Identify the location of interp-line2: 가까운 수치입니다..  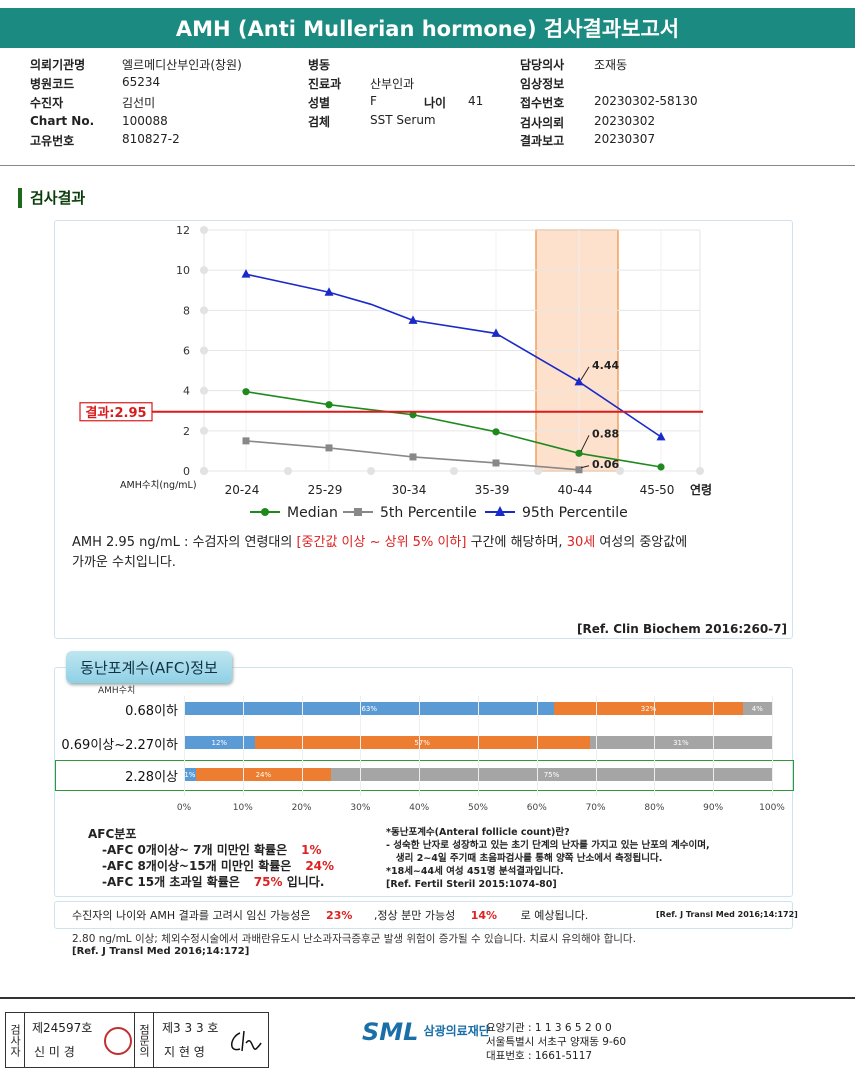
(124, 562).